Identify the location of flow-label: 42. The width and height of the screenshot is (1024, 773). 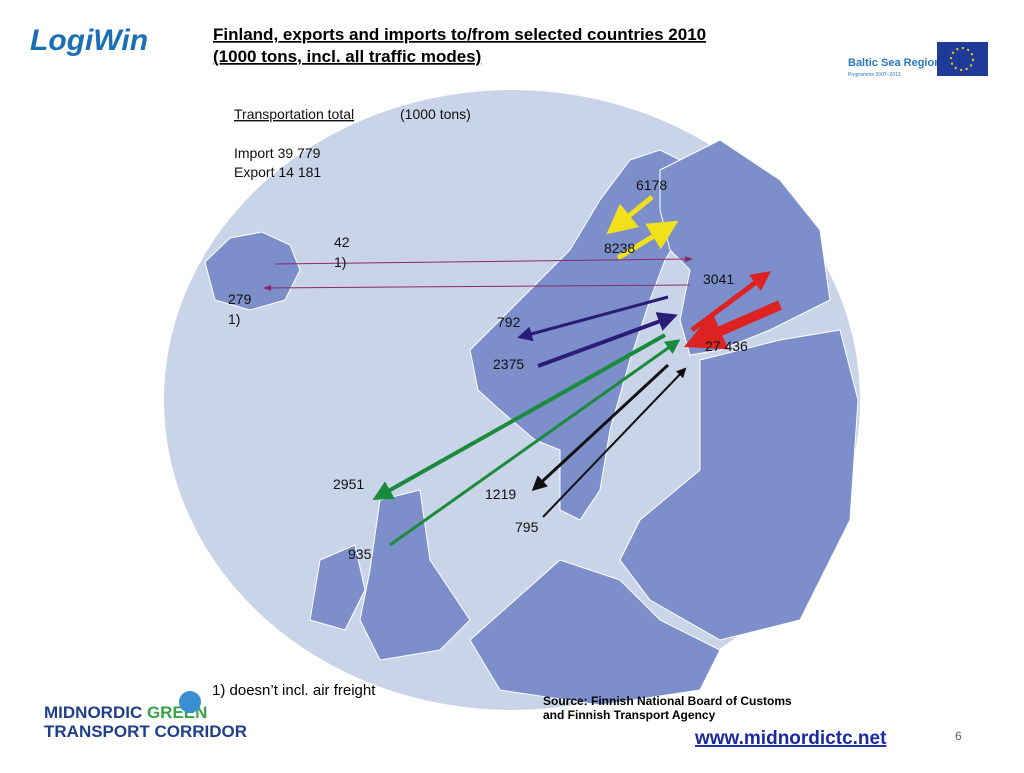
(342, 242).